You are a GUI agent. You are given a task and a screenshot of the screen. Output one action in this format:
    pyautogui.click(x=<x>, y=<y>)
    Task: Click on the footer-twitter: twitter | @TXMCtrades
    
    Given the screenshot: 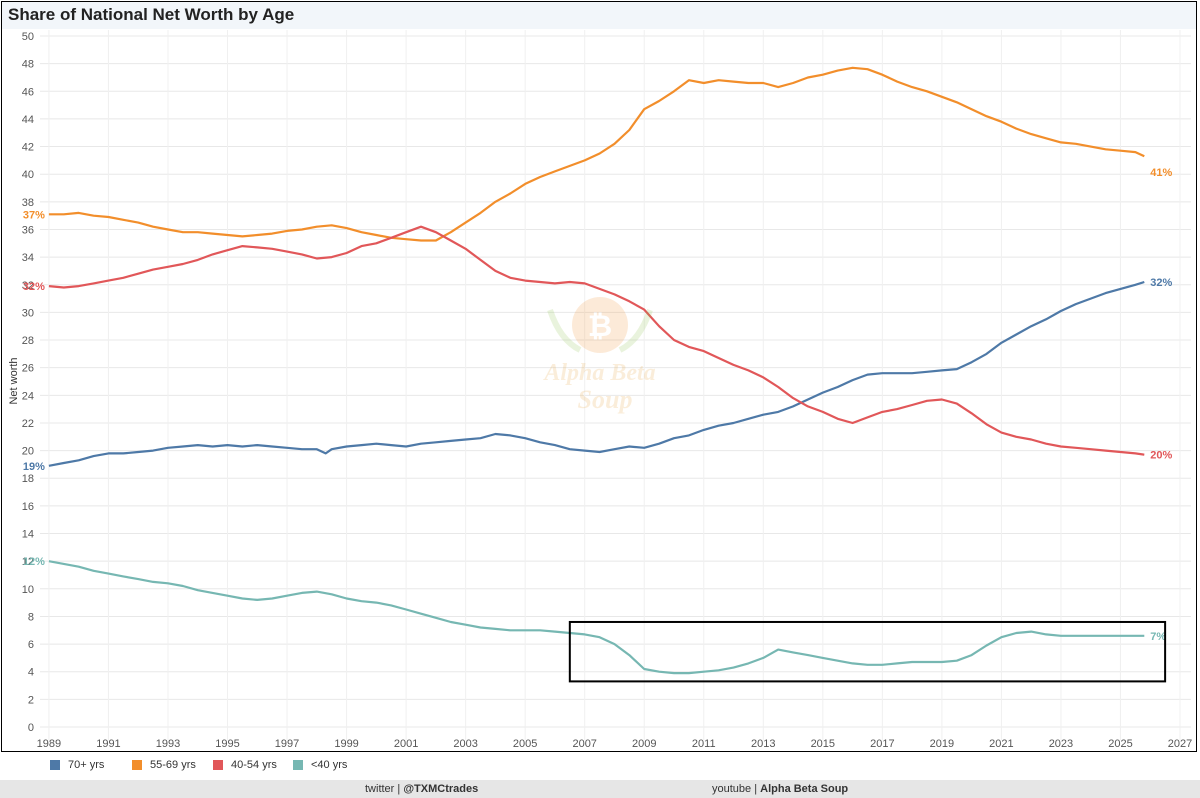 What is the action you would take?
    pyautogui.click(x=421, y=789)
    